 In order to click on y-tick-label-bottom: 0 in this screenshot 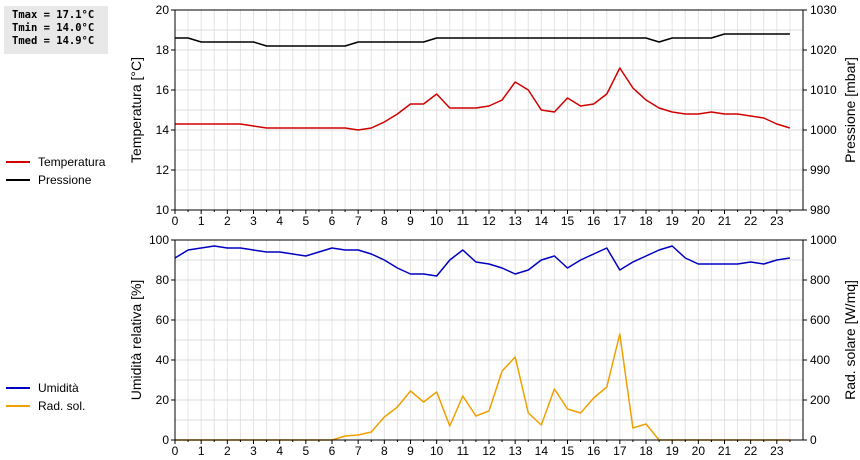, I will do `click(165, 440)`.